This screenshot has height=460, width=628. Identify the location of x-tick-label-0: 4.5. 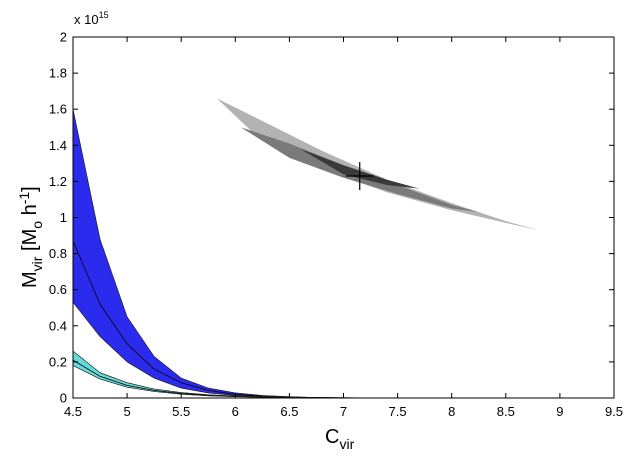
(73, 411).